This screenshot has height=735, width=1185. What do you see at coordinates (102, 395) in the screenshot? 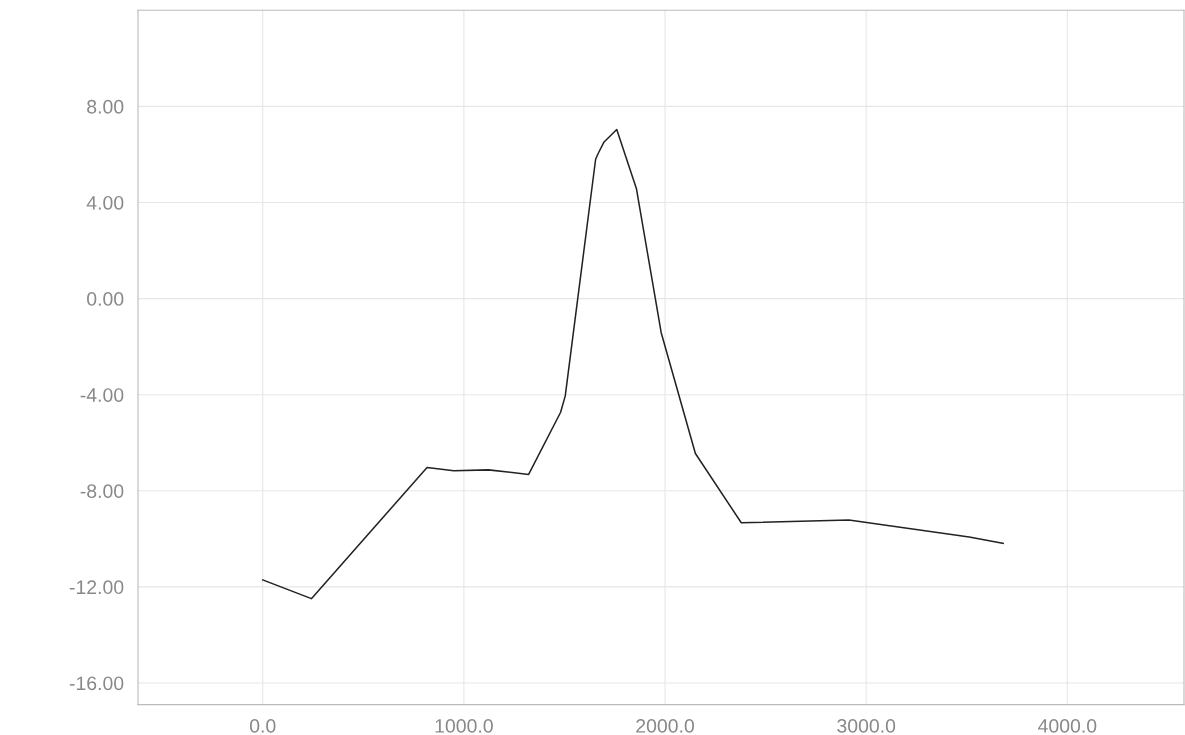
I see `y-tick-label: -4.00` at bounding box center [102, 395].